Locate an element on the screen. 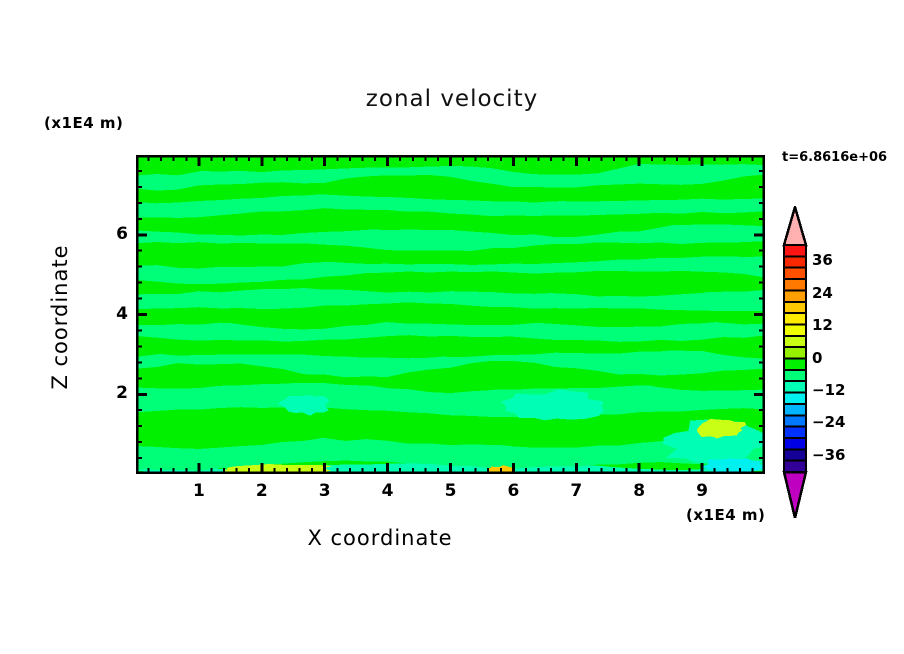 Image resolution: width=904 pixels, height=654 pixels. colorbar-tick-label: 0 is located at coordinates (817, 357).